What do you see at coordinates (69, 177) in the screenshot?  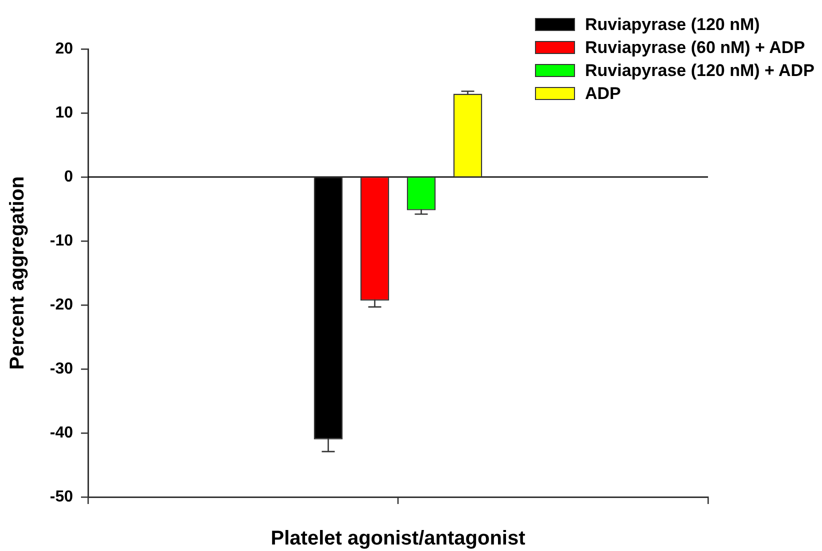 I see `y-tick-label: 0` at bounding box center [69, 177].